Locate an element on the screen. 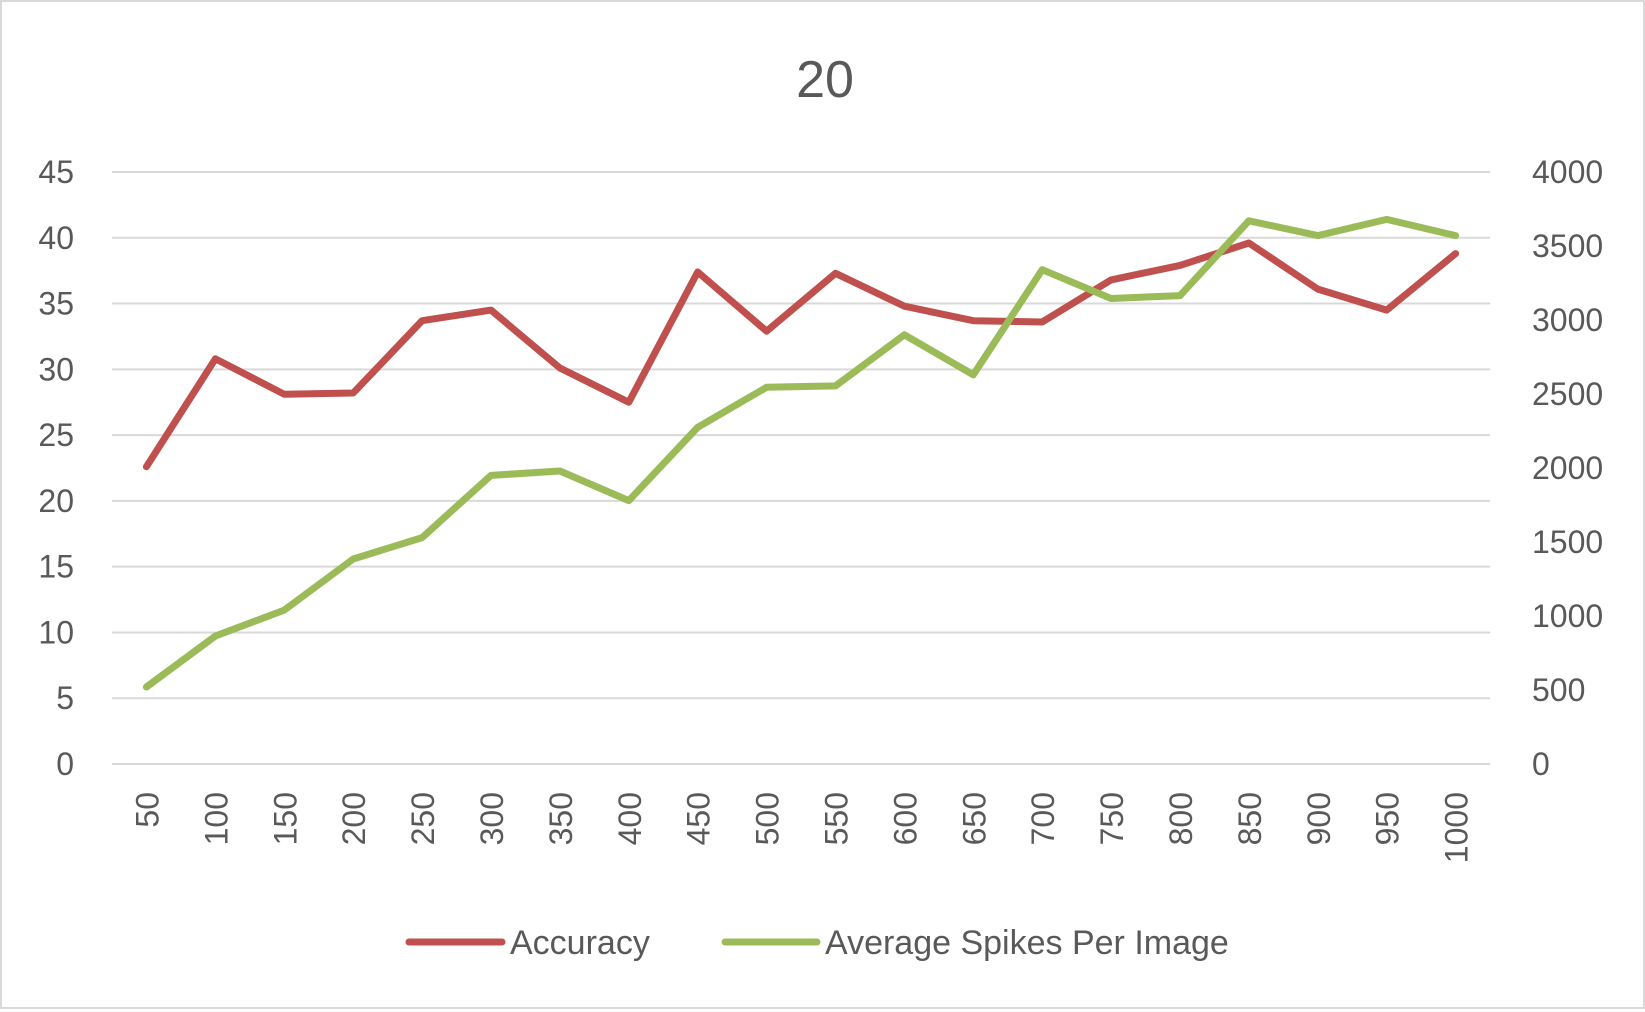  y-tick-label-left: 20 is located at coordinates (56, 501).